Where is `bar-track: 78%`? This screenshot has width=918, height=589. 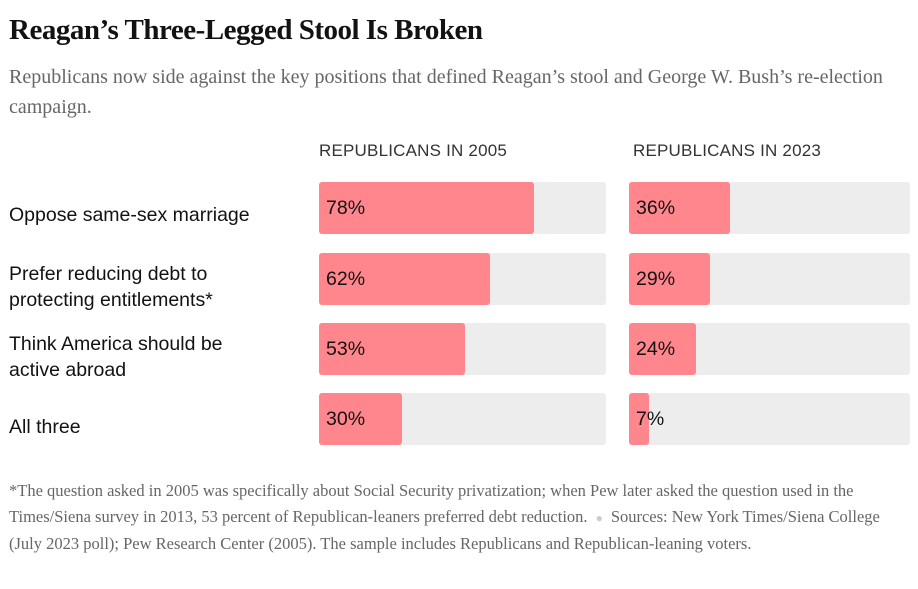 bar-track: 78% is located at coordinates (462, 208).